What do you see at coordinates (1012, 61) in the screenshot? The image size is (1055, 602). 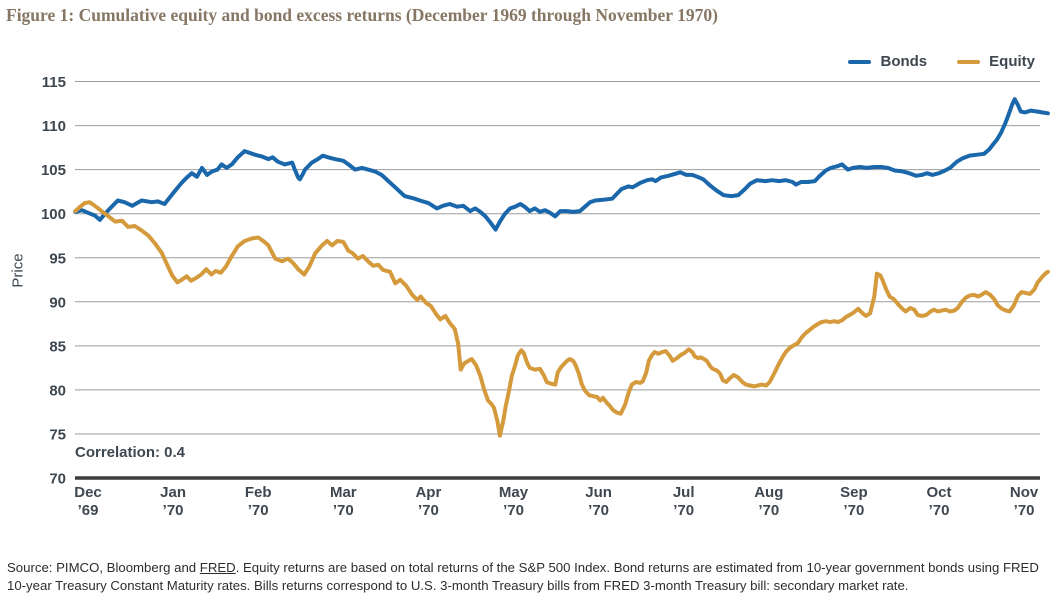 I see `legend-label-equity: Equity` at bounding box center [1012, 61].